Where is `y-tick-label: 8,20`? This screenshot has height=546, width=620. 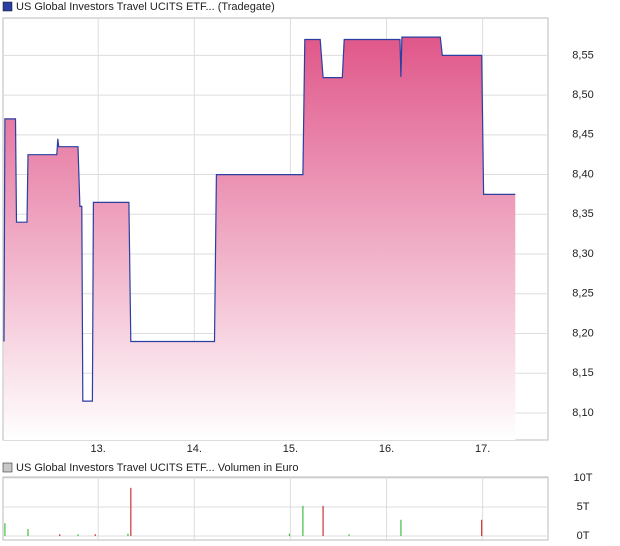
y-tick-label: 8,20 is located at coordinates (582, 333).